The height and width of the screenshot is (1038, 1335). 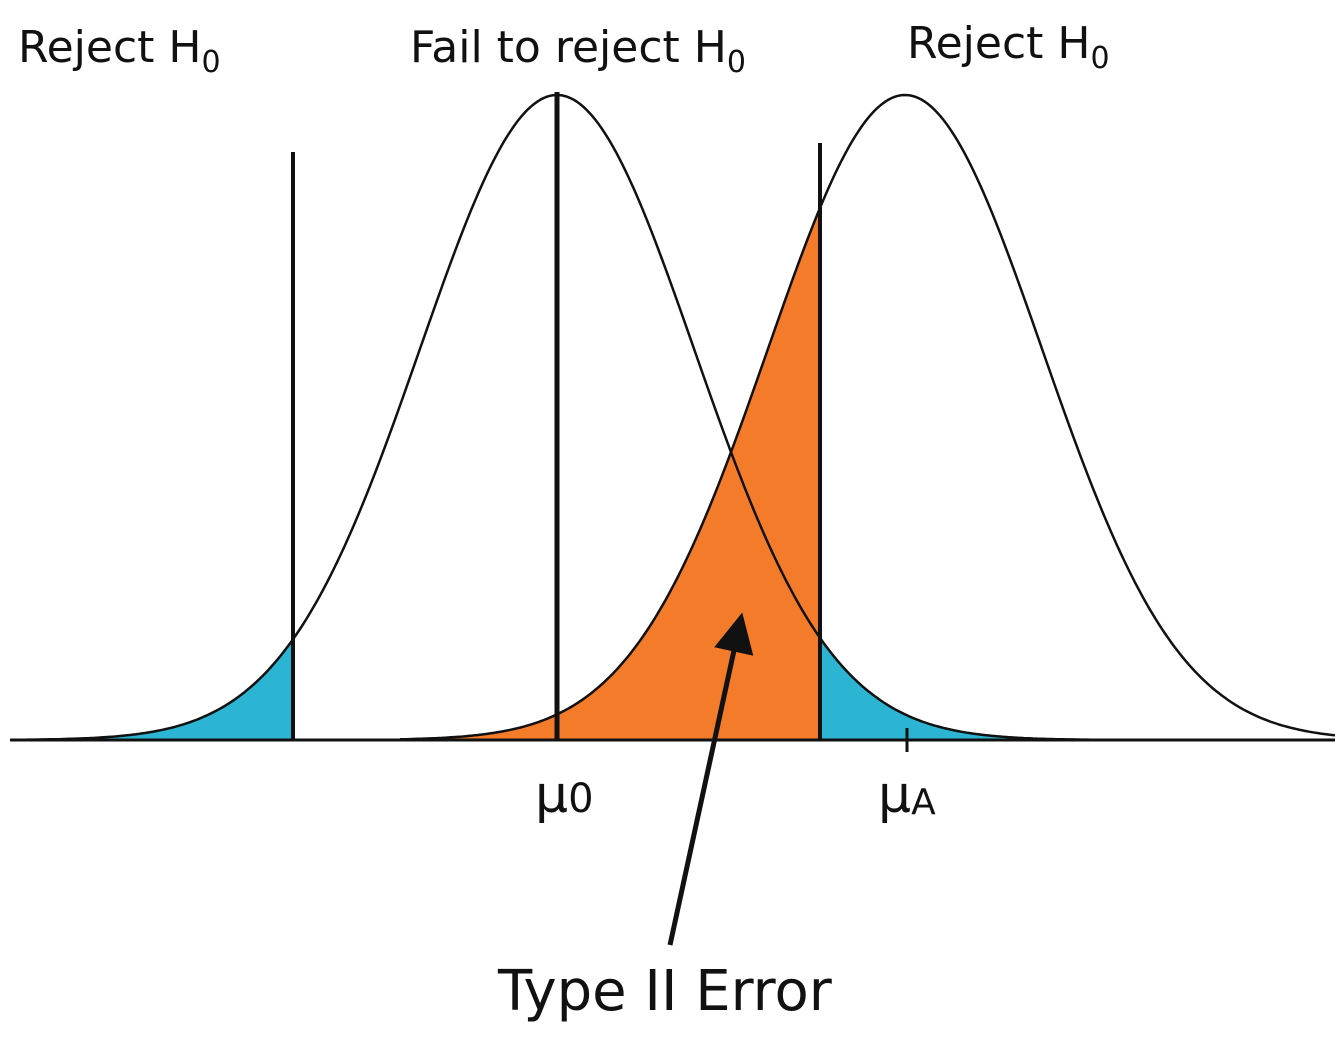 I want to click on rejection-area-left, so click(x=176, y=689).